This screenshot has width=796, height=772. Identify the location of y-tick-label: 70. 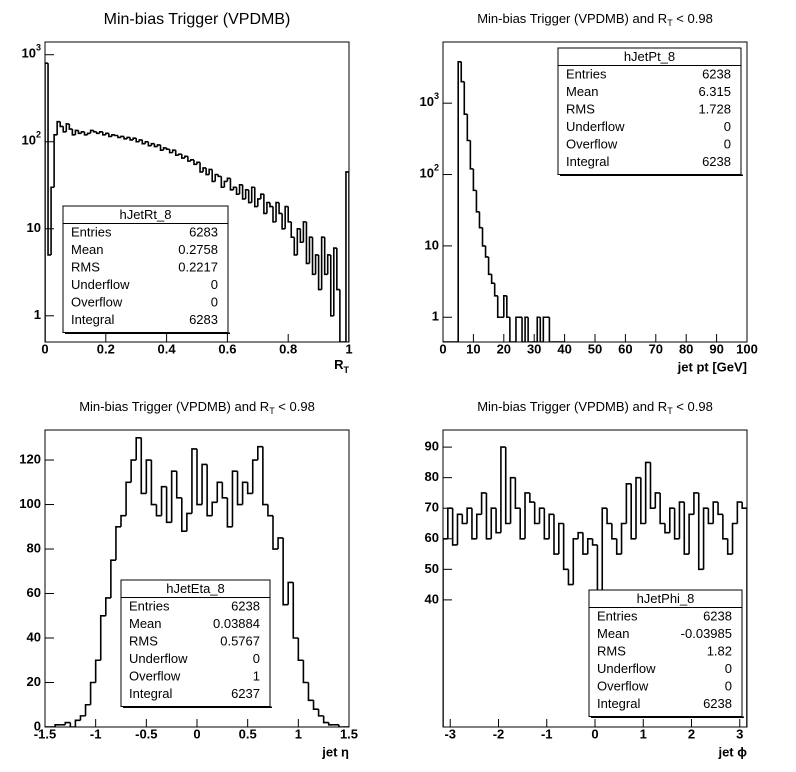
(432, 507).